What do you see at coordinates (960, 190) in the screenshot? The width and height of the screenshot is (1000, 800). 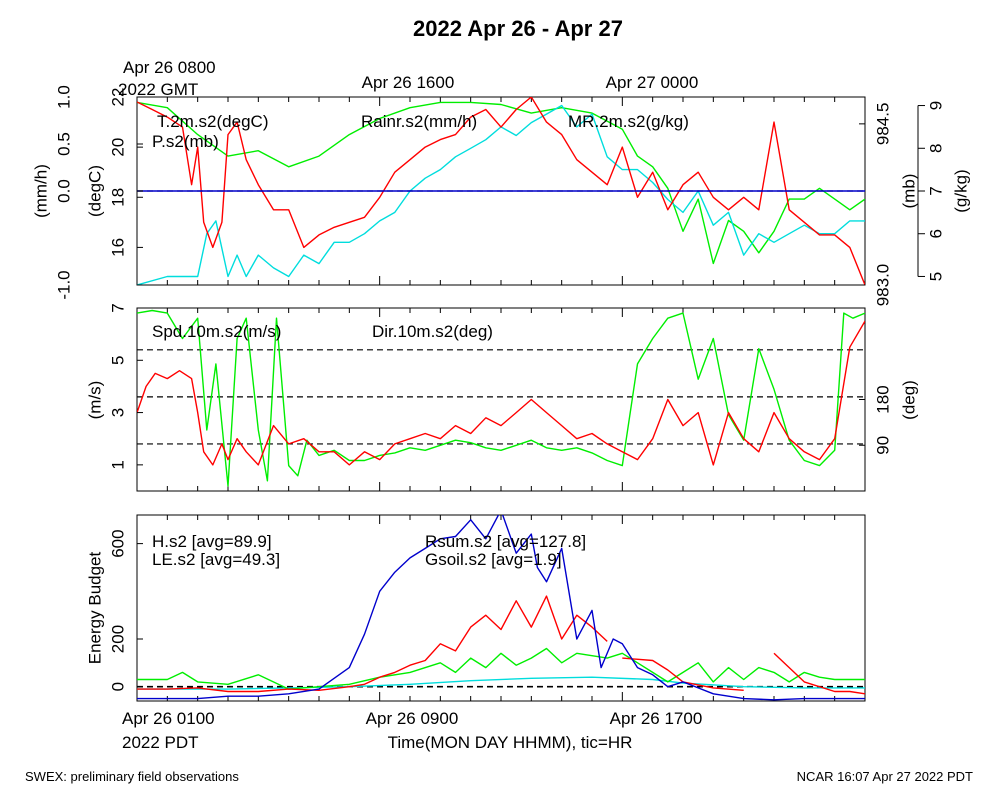 I see `mixing-ratio-axis-label: (g/kg)` at bounding box center [960, 190].